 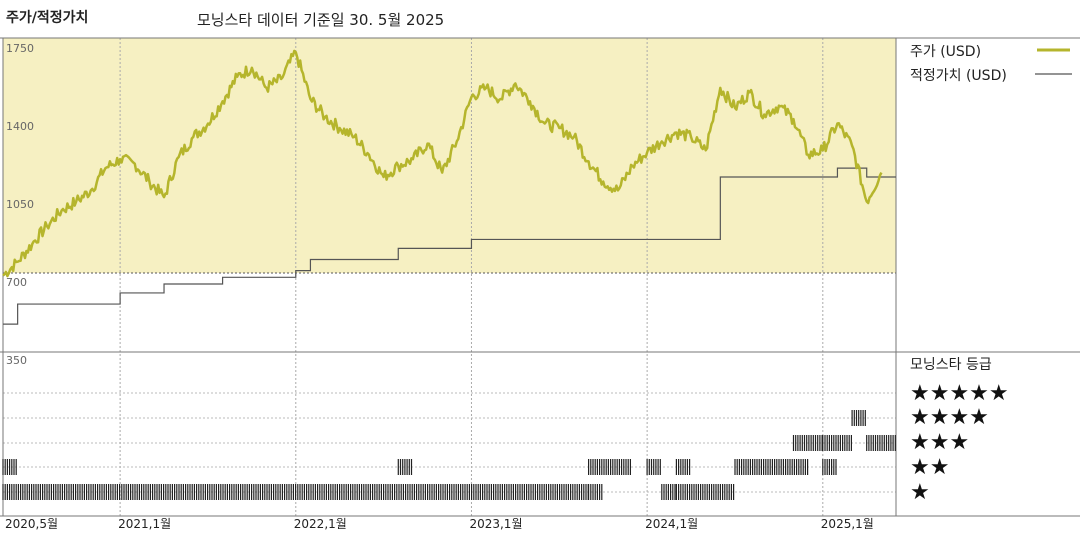 What do you see at coordinates (144, 524) in the screenshot?
I see `x-tick-label: 2021,1월` at bounding box center [144, 524].